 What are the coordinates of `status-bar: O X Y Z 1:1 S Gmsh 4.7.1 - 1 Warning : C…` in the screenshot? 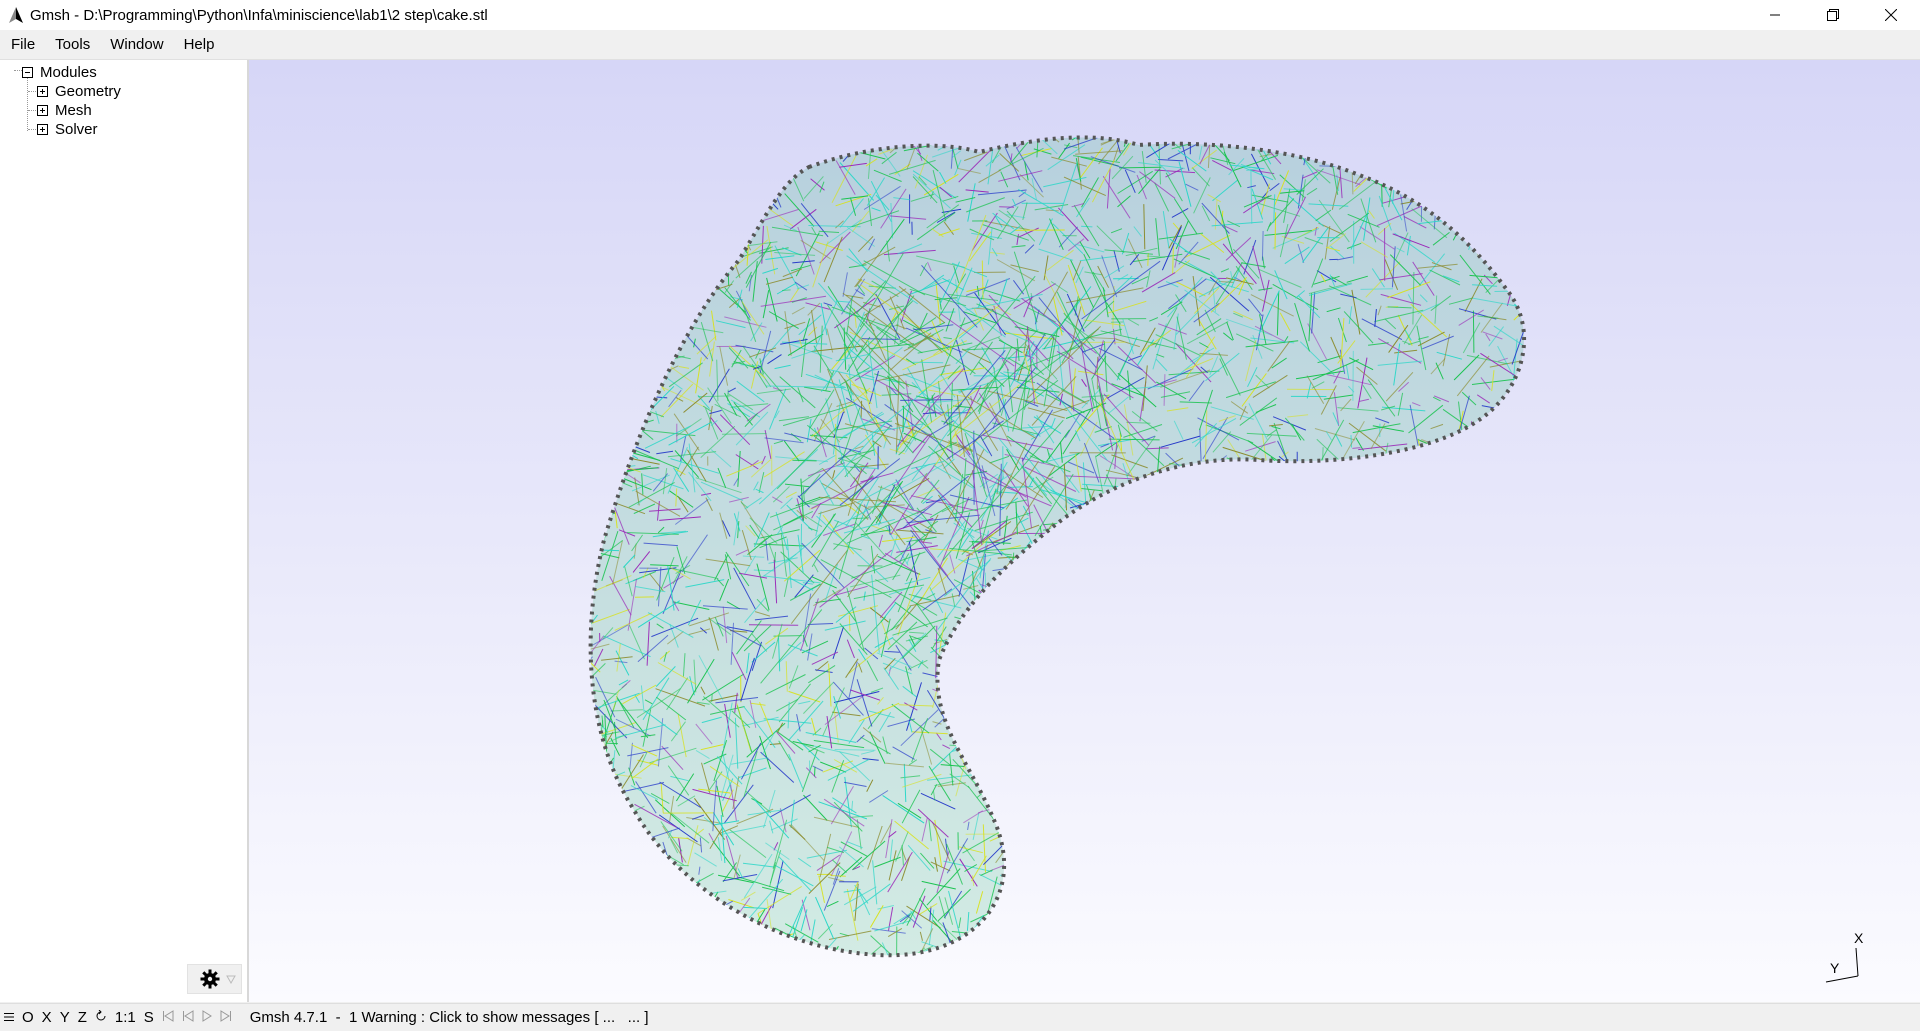 It's located at (960, 1017).